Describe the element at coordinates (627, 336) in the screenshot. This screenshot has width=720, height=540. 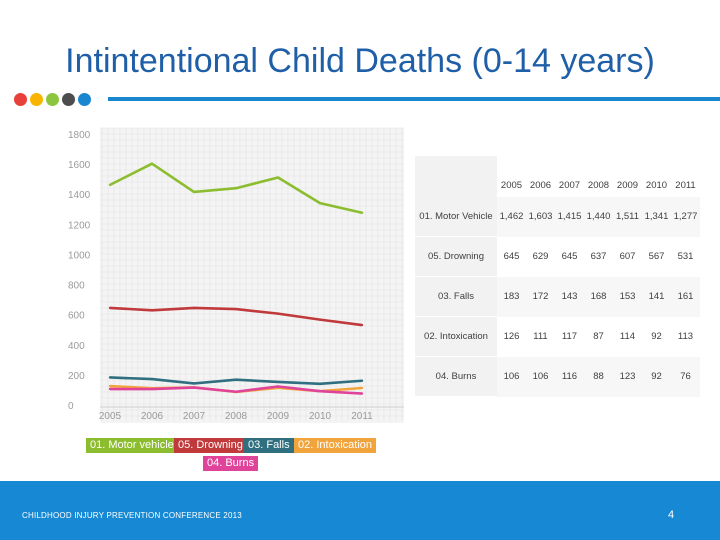
I see `table-cell: 114` at that location.